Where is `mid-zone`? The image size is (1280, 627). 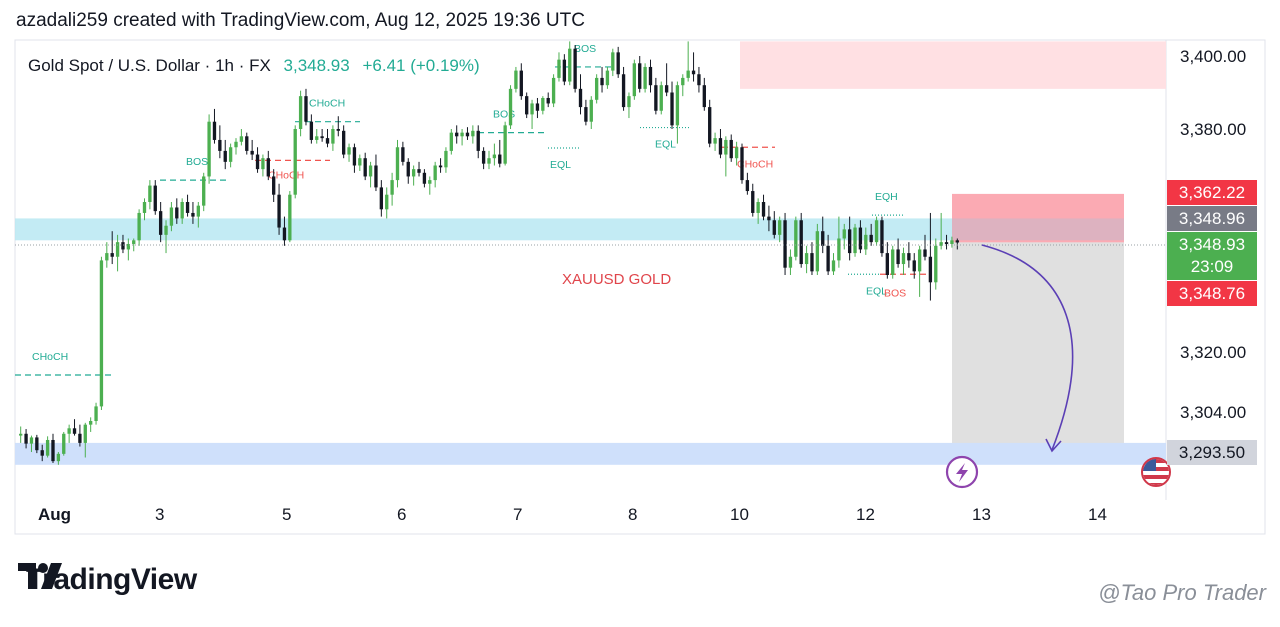
mid-zone is located at coordinates (569, 229).